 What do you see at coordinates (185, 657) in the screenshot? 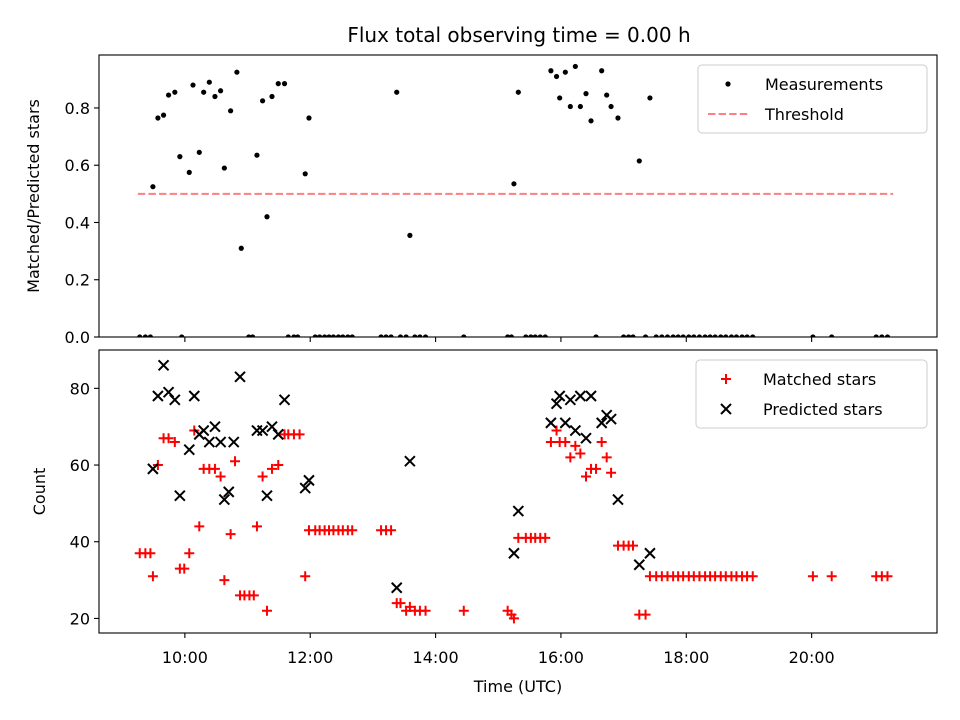
I see `x-tick-label: 10:00` at bounding box center [185, 657].